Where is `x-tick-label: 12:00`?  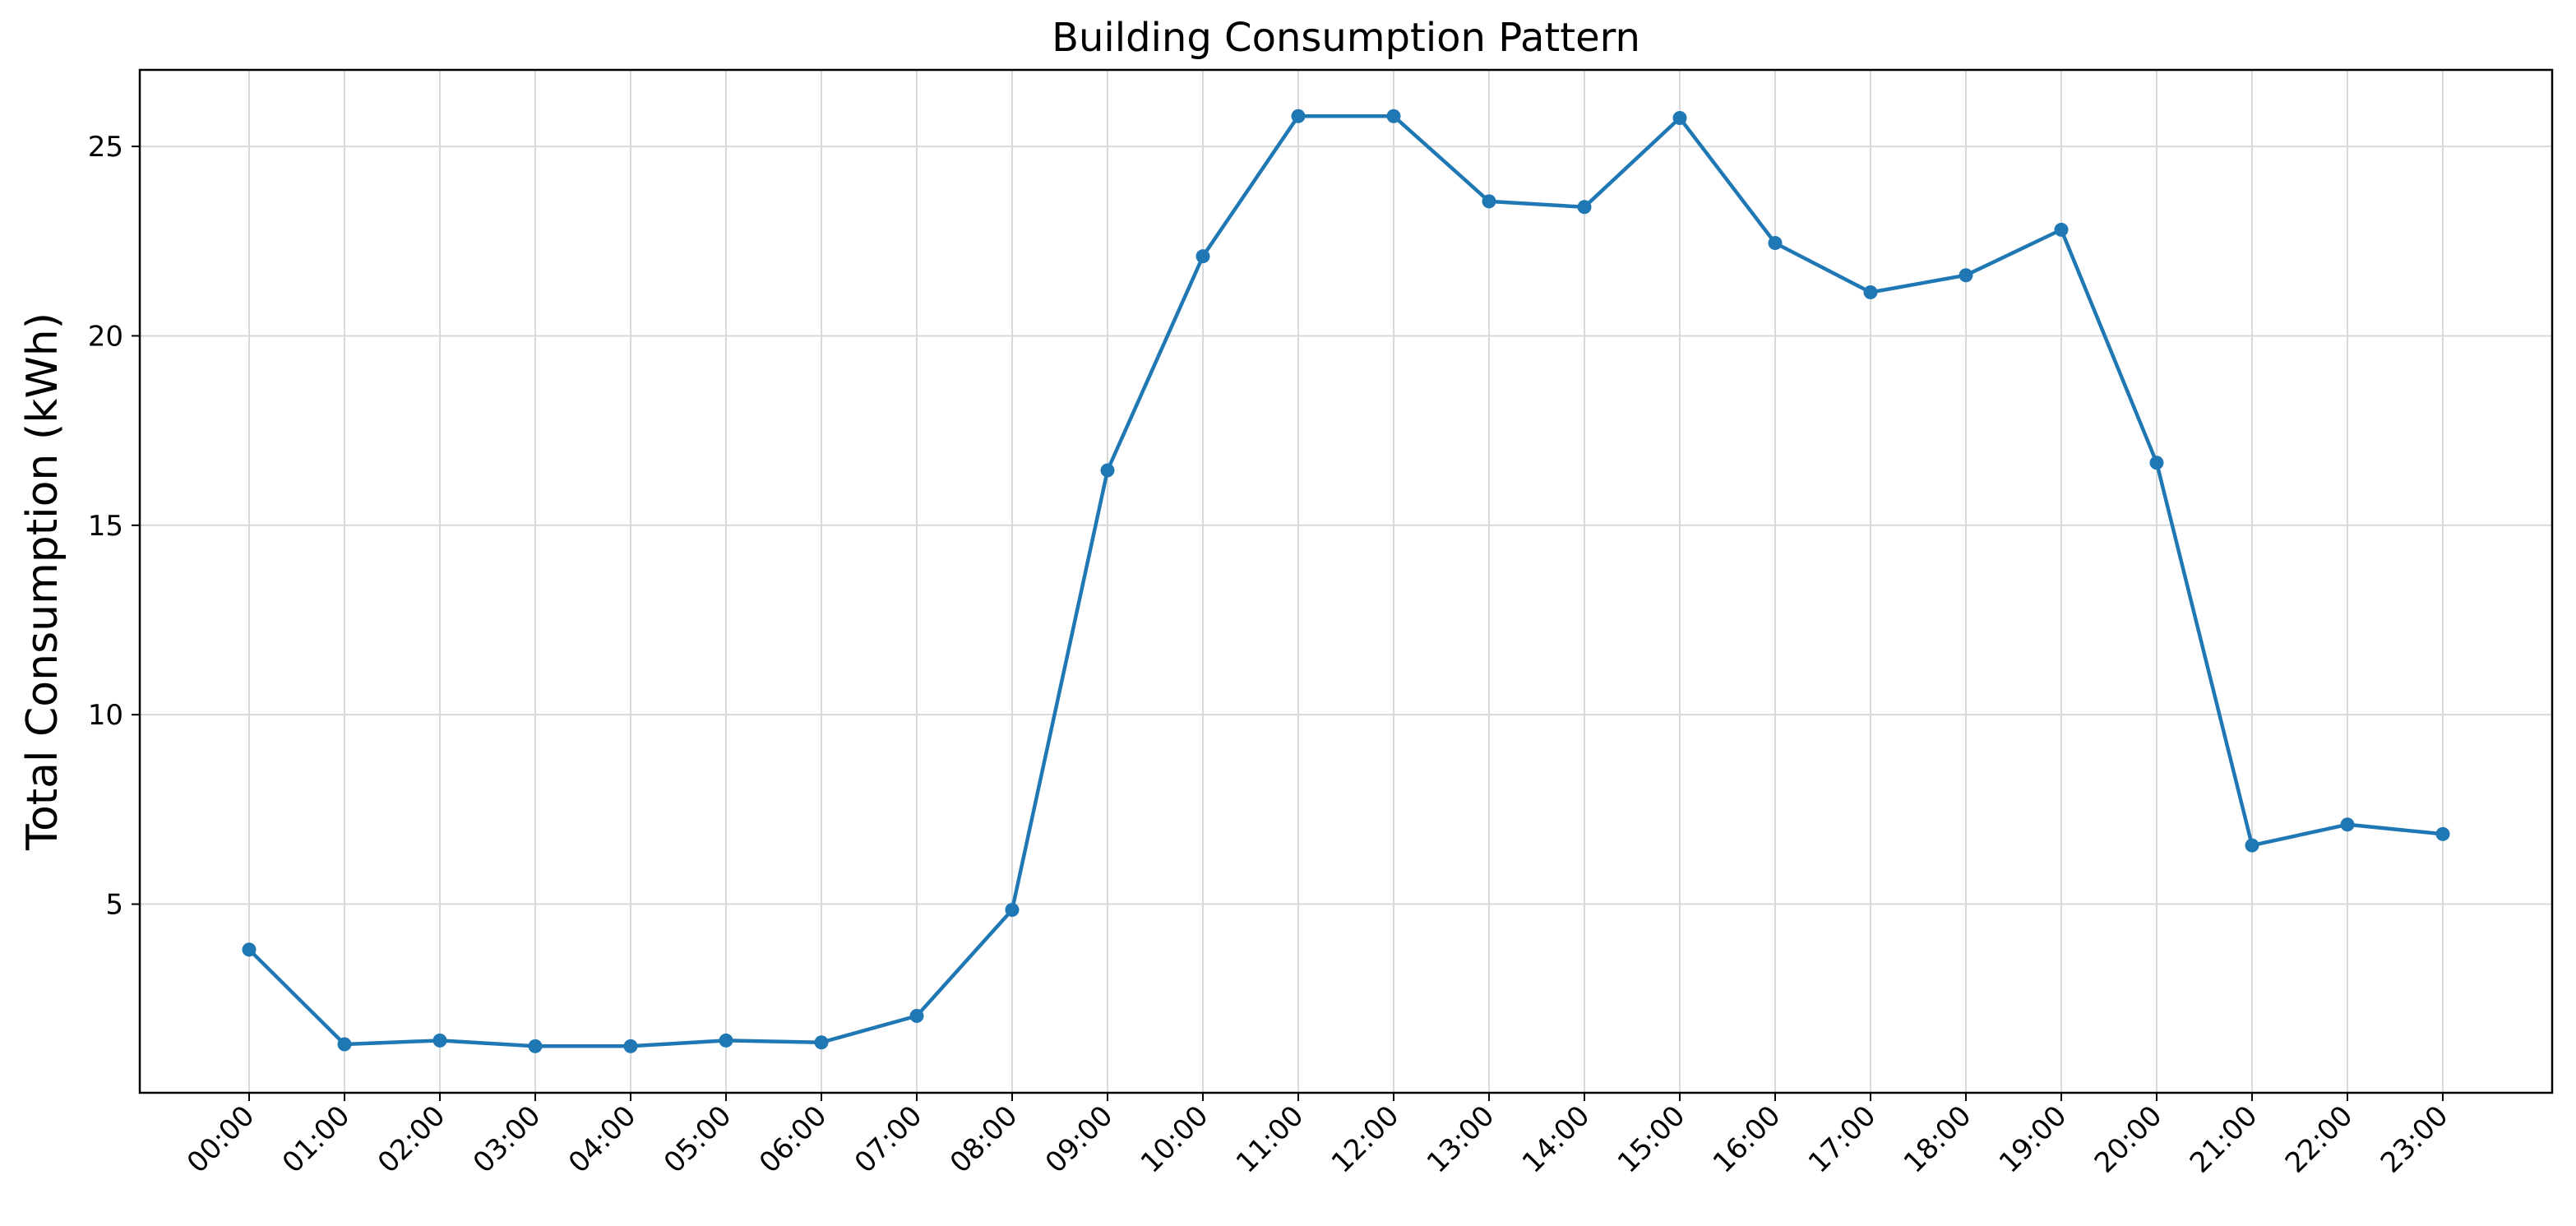
x-tick-label: 12:00 is located at coordinates (1365, 1139).